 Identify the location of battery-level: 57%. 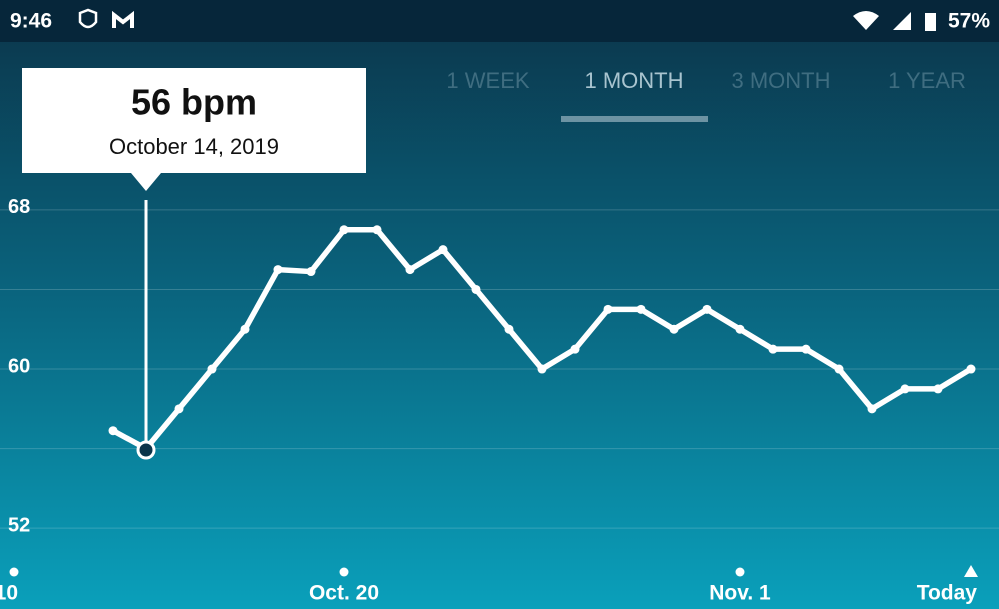
(969, 21).